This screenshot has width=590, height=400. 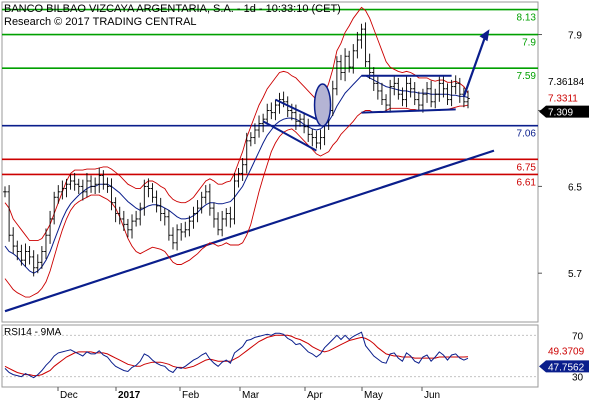 I want to click on chart-subtitle: Research © 2017 TRADING CENTRAL, so click(x=100, y=22).